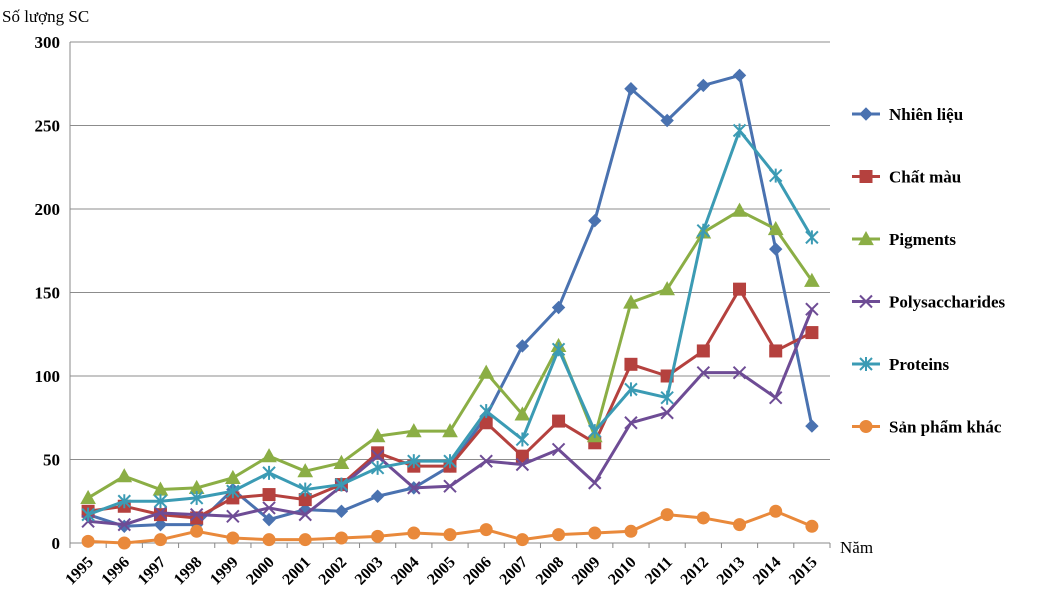  What do you see at coordinates (48, 376) in the screenshot?
I see `y-tick-label: 100` at bounding box center [48, 376].